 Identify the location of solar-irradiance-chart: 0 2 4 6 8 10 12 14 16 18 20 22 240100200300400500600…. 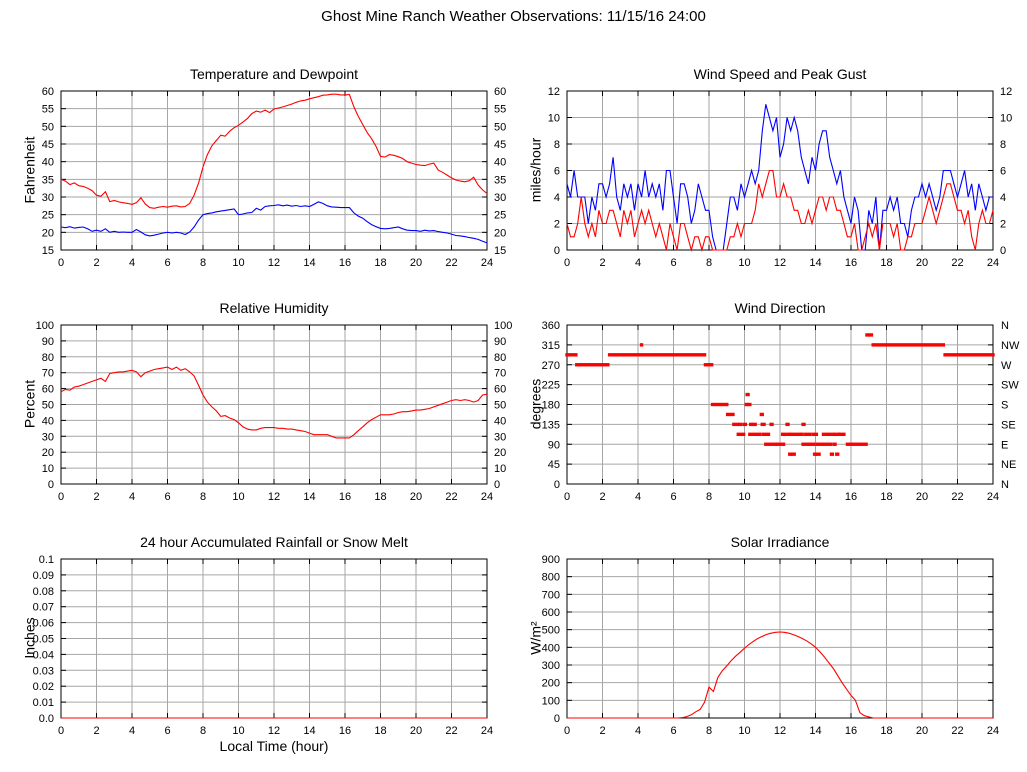
(770, 645).